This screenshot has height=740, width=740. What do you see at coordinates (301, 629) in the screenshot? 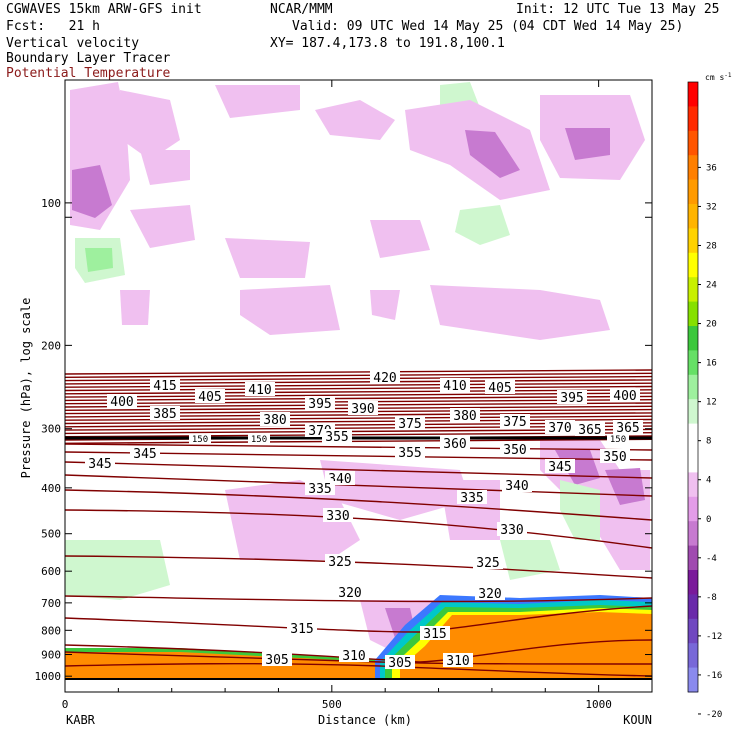
I see `theta-label: 315` at bounding box center [301, 629].